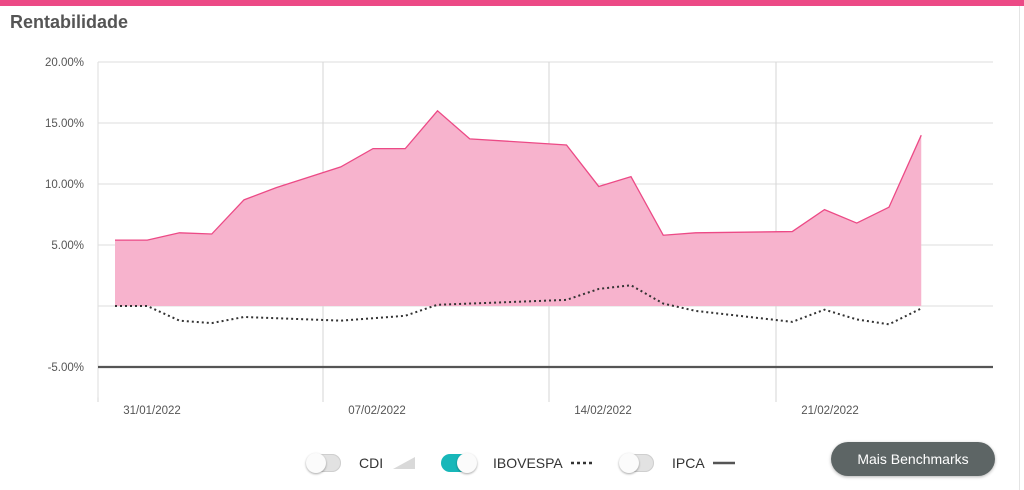 The image size is (1024, 490). Describe the element at coordinates (69, 22) in the screenshot. I see `page-title: Rentabilidade` at that location.